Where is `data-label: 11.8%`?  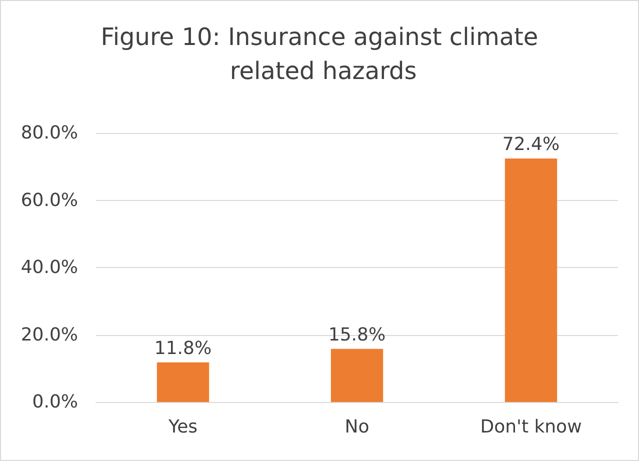 data-label: 11.8% is located at coordinates (183, 348).